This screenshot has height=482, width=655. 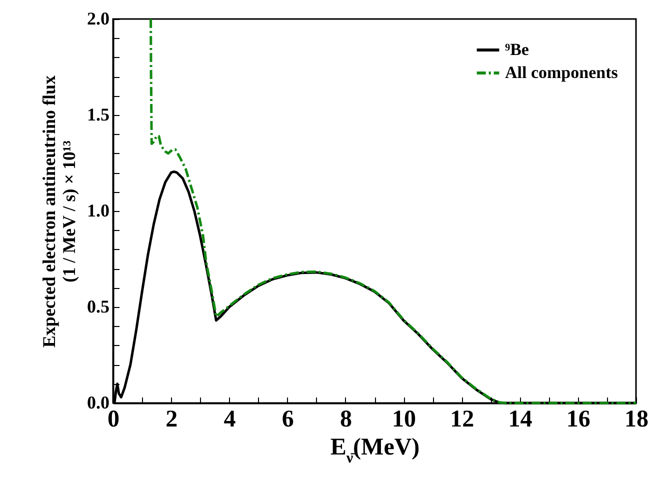 I want to click on x-tick-label: 6, so click(x=288, y=419).